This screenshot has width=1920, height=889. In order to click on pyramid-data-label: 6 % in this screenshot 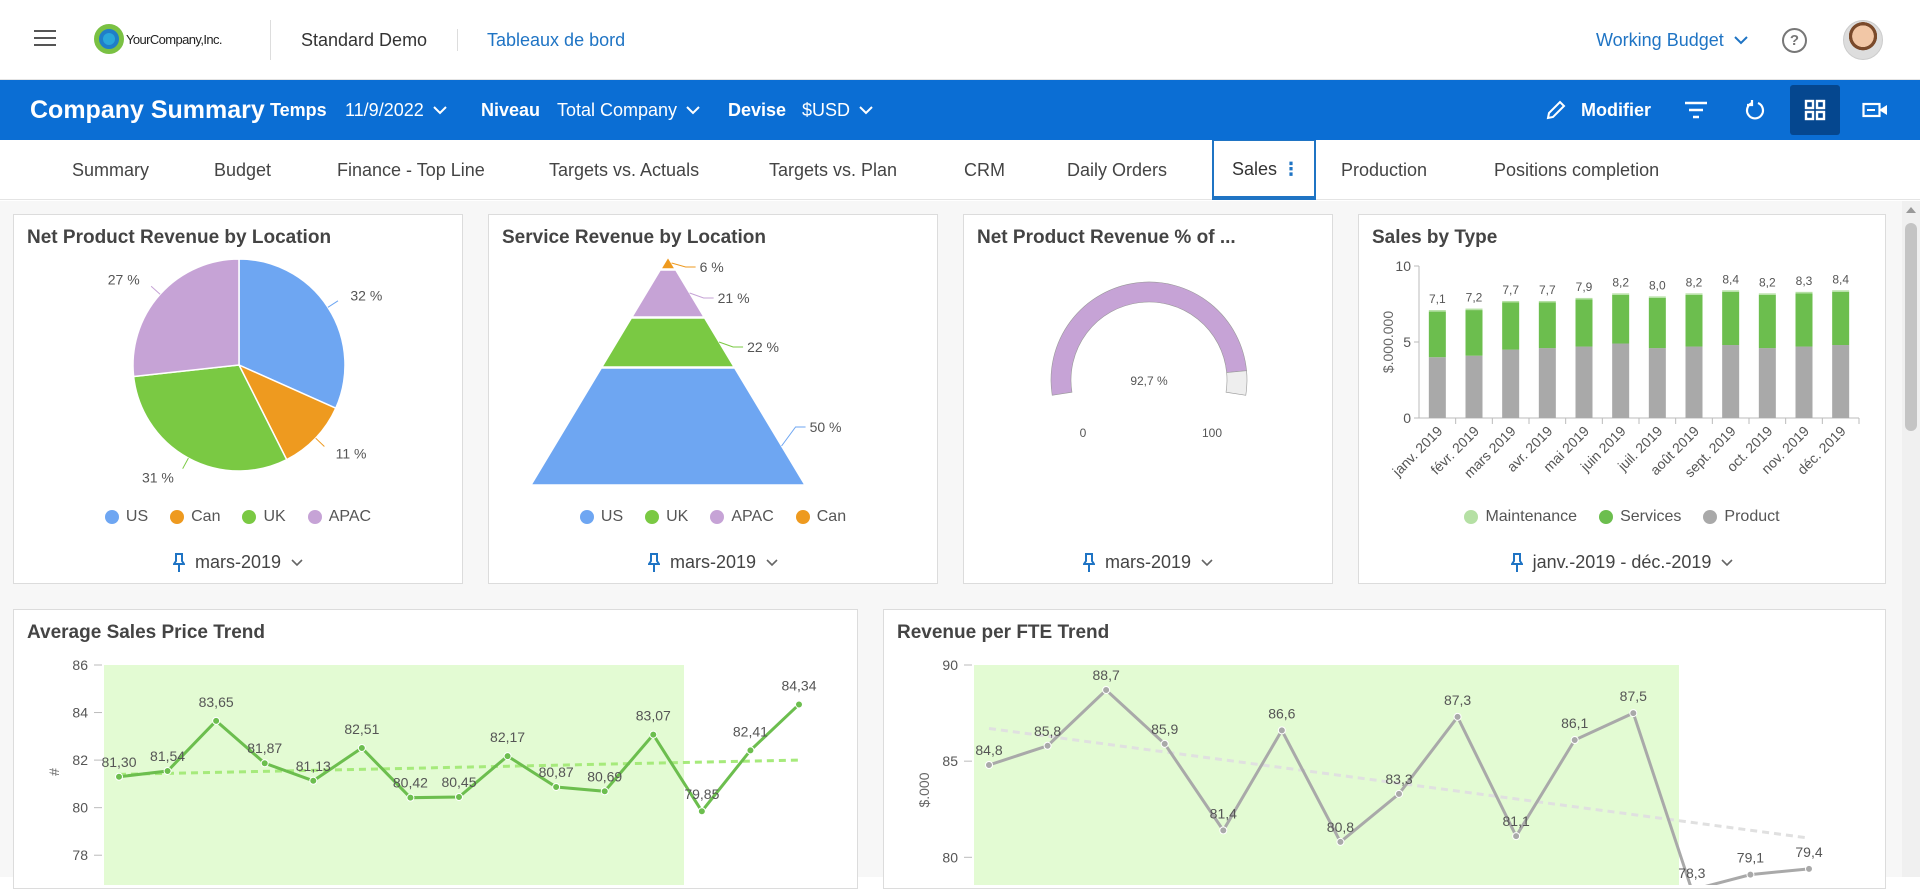, I will do `click(712, 267)`.